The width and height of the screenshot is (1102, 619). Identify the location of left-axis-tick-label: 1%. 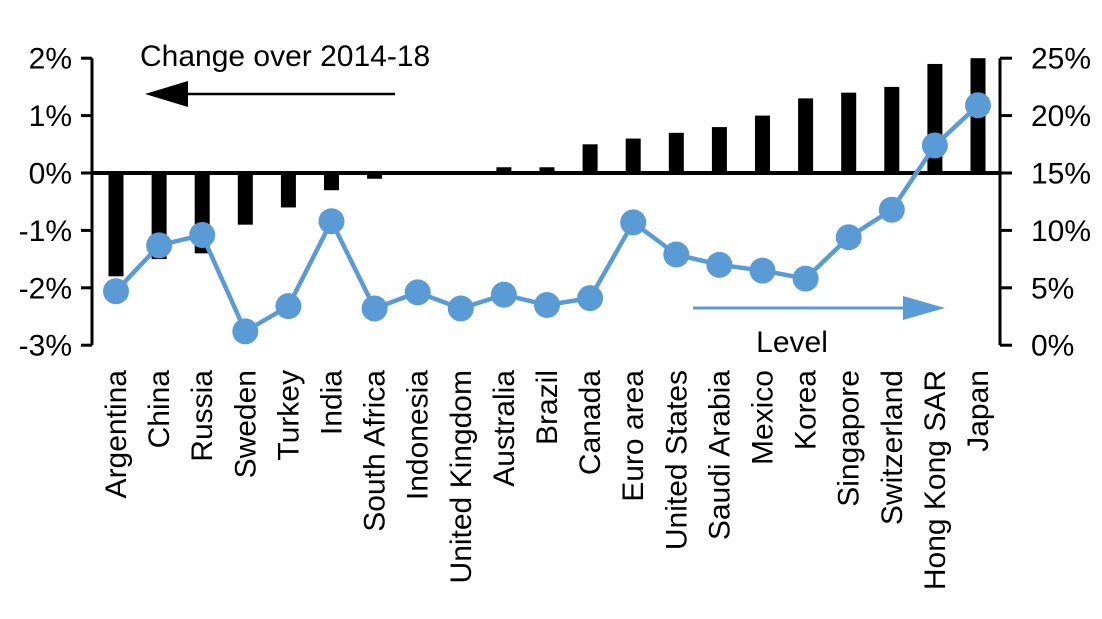
(50, 116).